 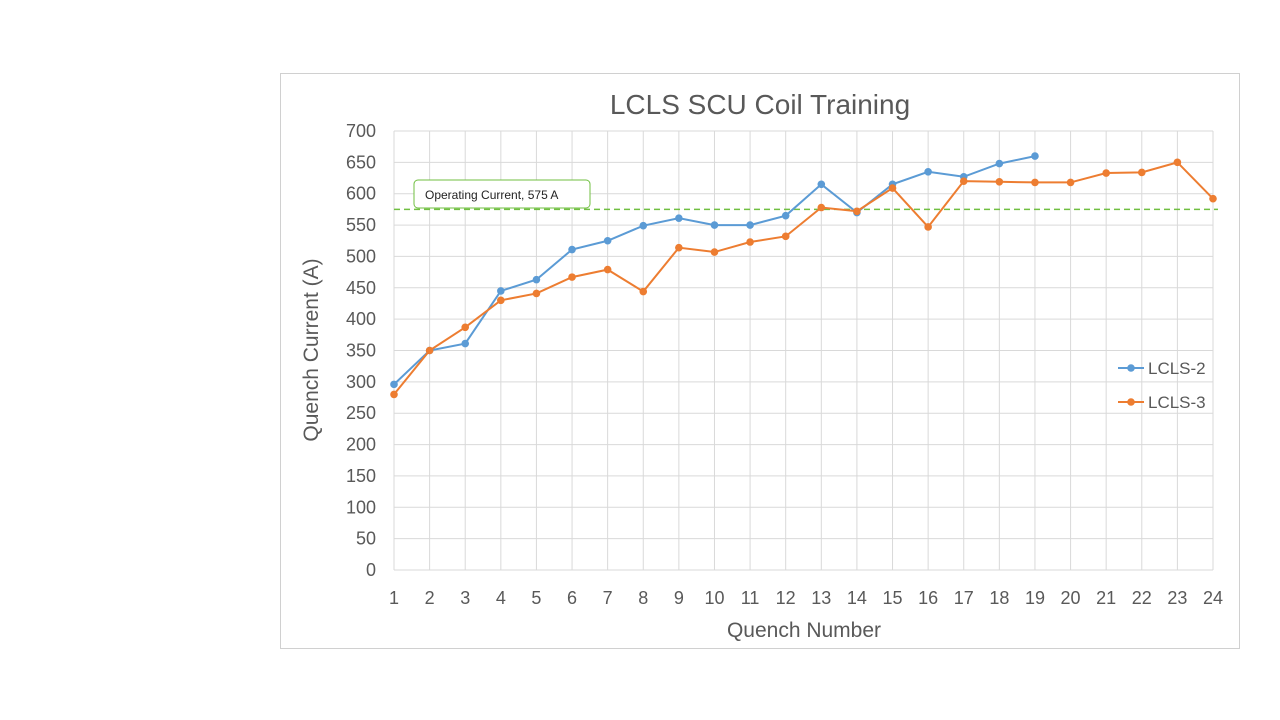 What do you see at coordinates (371, 570) in the screenshot?
I see `y-tick-label: 0` at bounding box center [371, 570].